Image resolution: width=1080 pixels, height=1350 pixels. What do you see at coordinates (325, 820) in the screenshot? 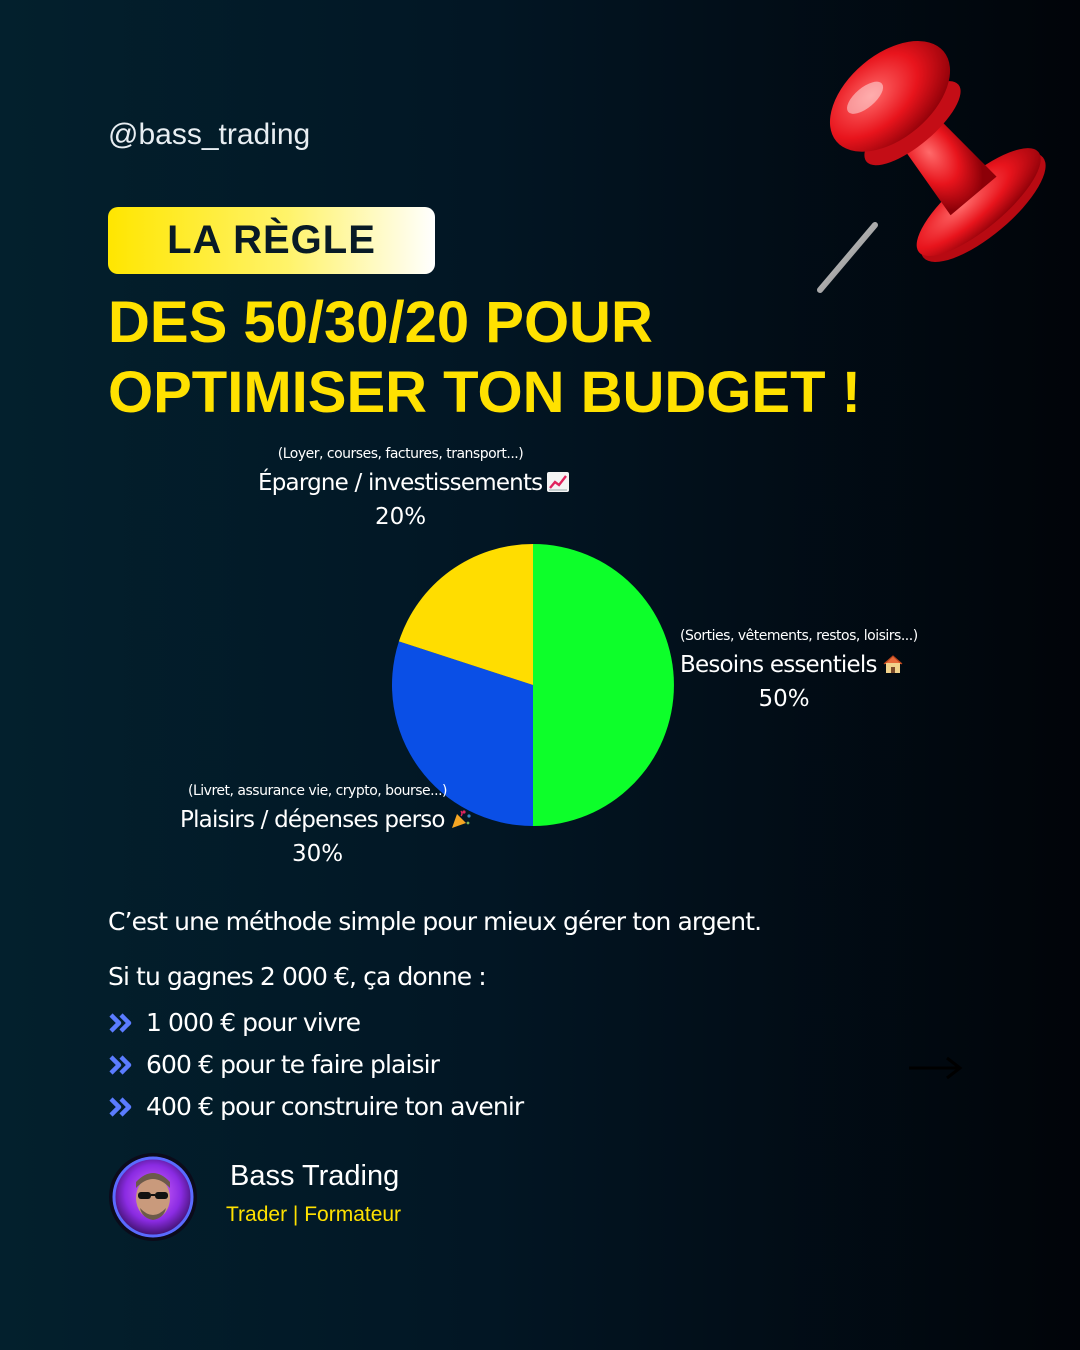
I see `label-plaisirs-main: Plaisirs / dépenses perso` at bounding box center [325, 820].